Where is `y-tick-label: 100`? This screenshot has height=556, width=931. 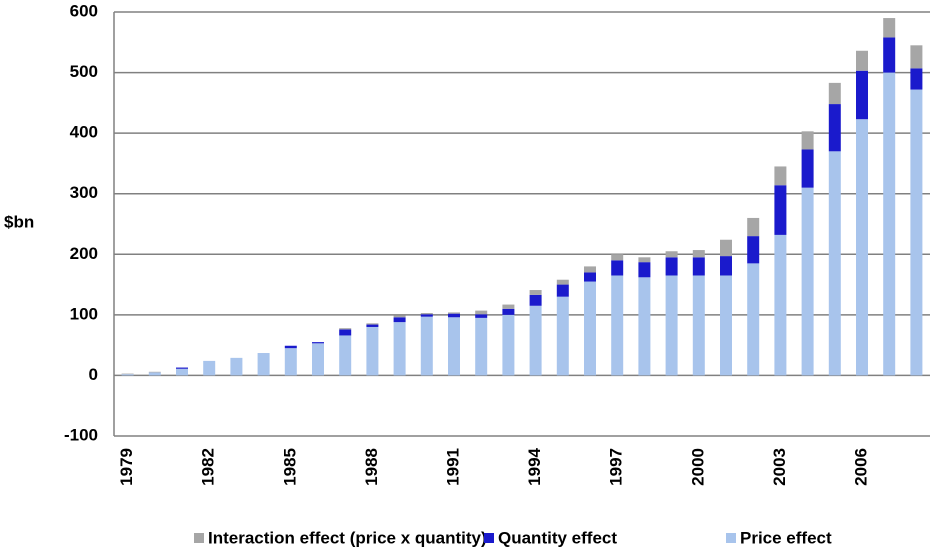 y-tick-label: 100 is located at coordinates (84, 313).